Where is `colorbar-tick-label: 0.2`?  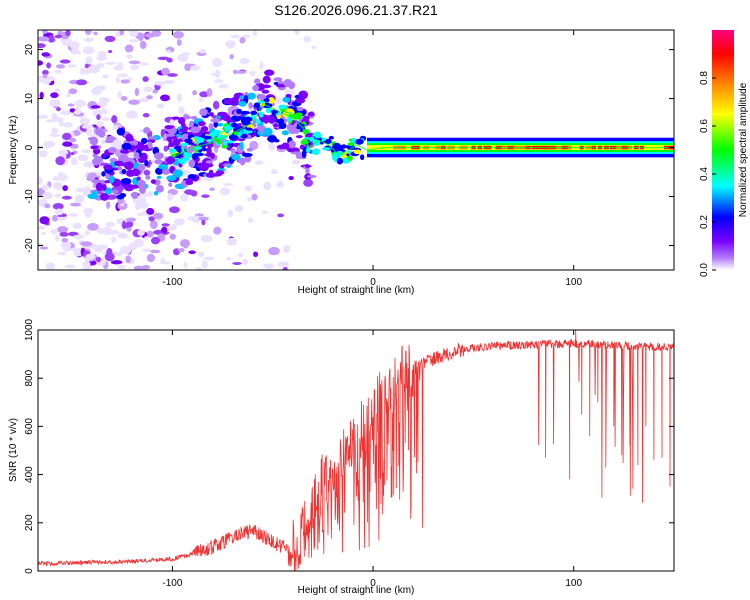
colorbar-tick-label: 0.2 is located at coordinates (704, 222).